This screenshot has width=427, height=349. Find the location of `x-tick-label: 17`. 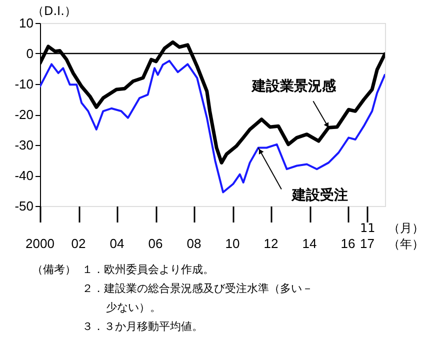

x-tick-label: 17 is located at coordinates (367, 243).